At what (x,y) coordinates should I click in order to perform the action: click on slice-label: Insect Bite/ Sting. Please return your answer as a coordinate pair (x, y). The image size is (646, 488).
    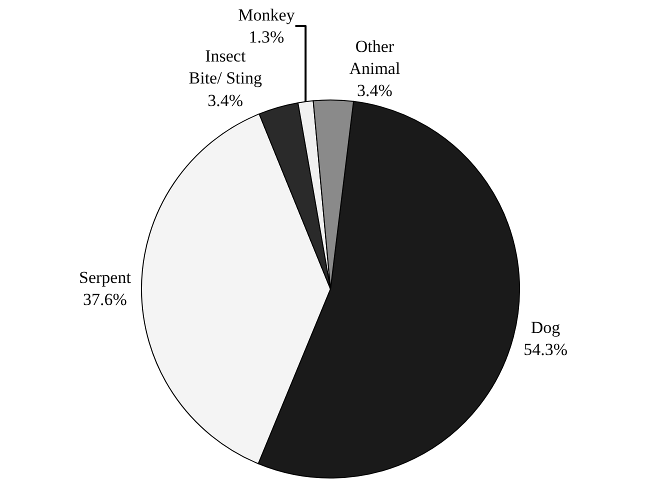
    Looking at the image, I should click on (225, 67).